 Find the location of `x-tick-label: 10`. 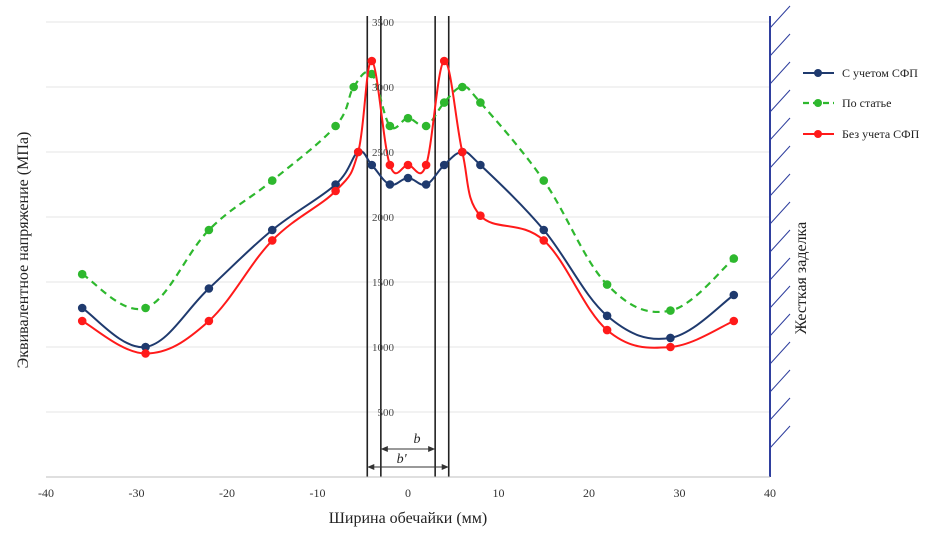

x-tick-label: 10 is located at coordinates (499, 493).